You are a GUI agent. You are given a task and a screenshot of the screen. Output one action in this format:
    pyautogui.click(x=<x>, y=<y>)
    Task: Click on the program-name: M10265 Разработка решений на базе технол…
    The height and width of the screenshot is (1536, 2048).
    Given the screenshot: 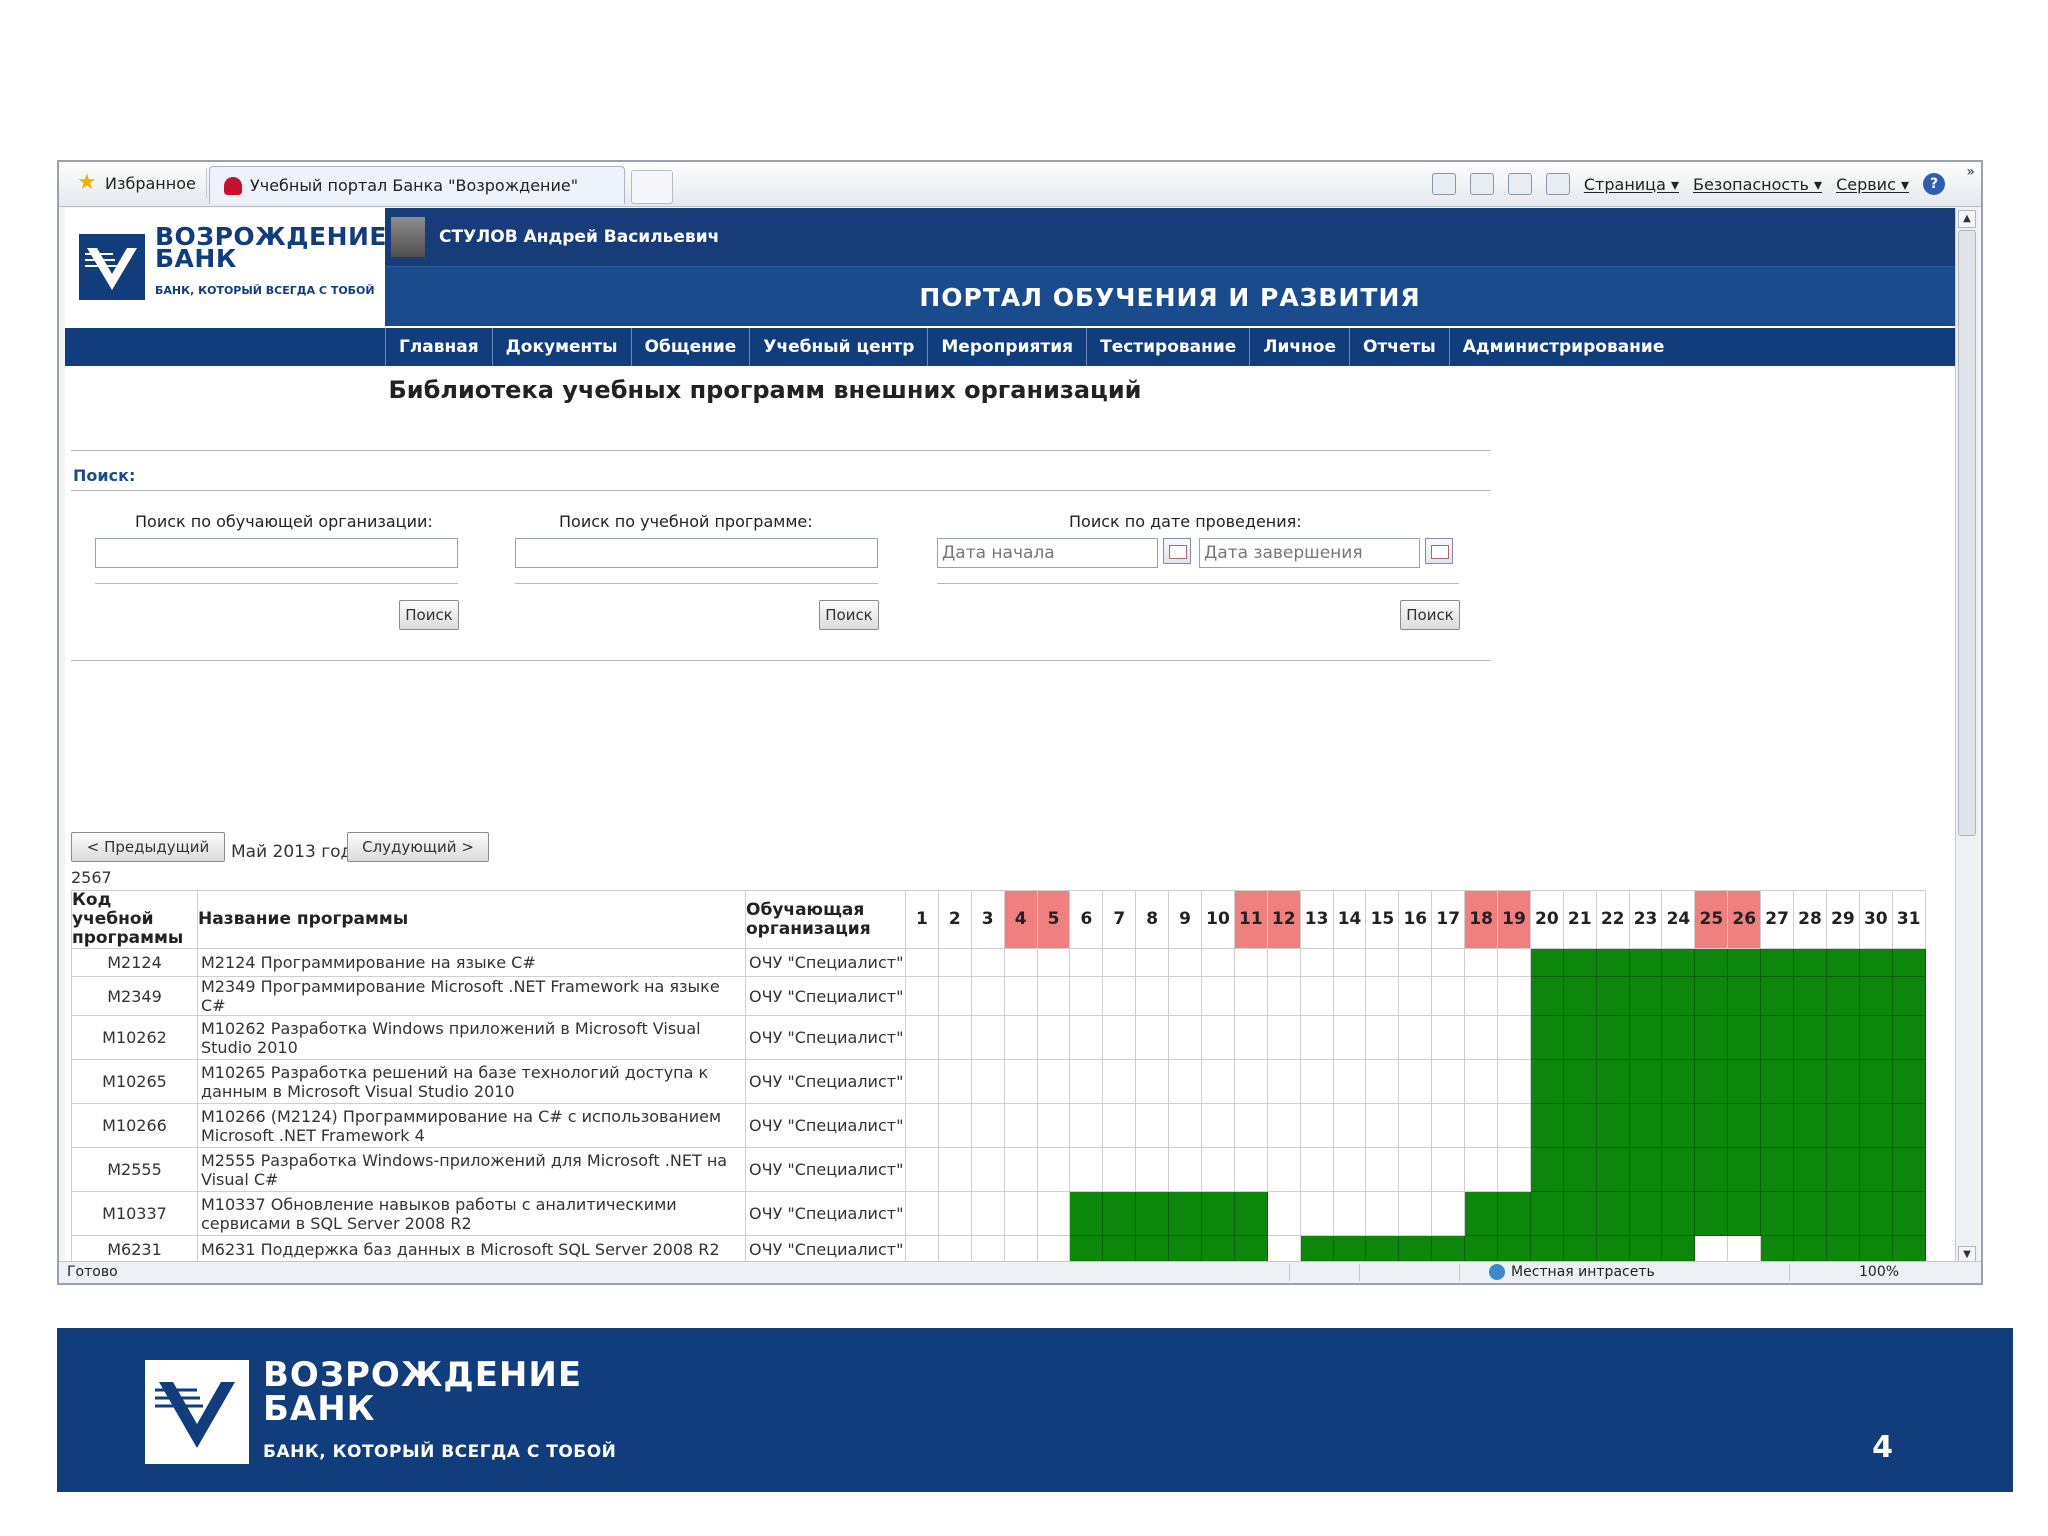 What is the action you would take?
    pyautogui.click(x=471, y=1081)
    